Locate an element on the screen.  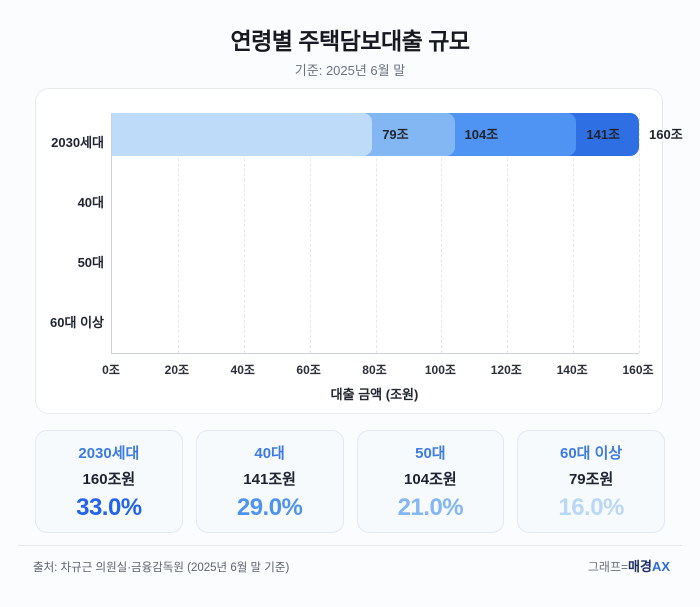
x-tick: 80조 is located at coordinates (374, 370).